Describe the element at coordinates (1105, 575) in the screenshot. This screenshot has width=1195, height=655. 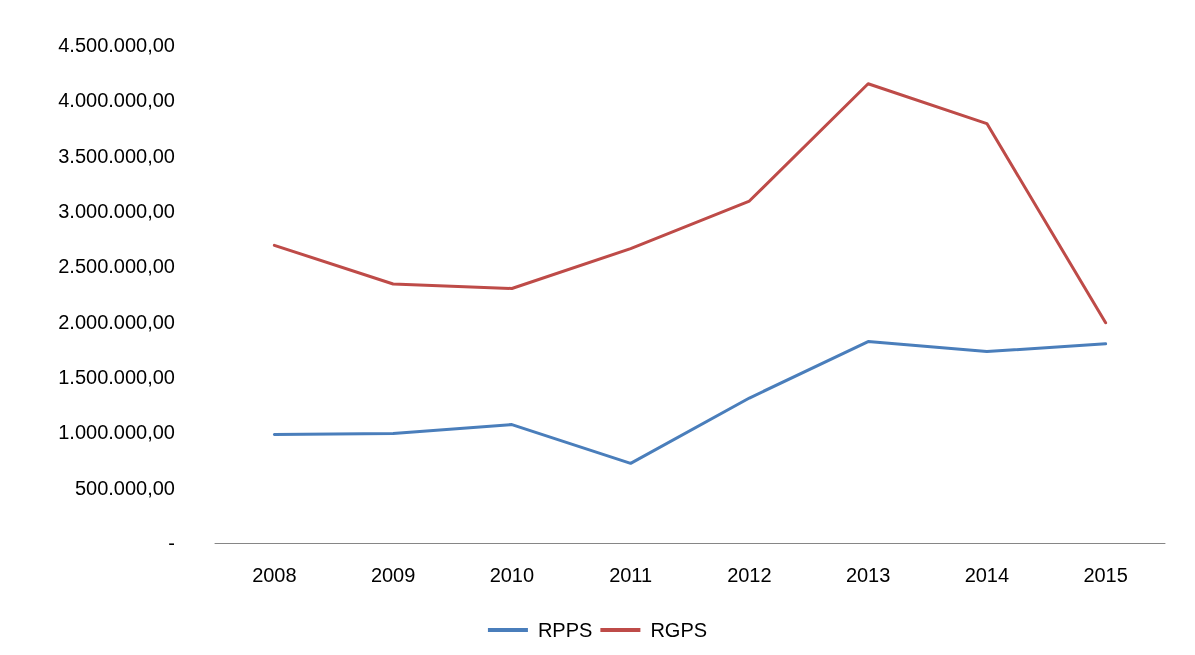
I see `x-tick-label: 2015` at that location.